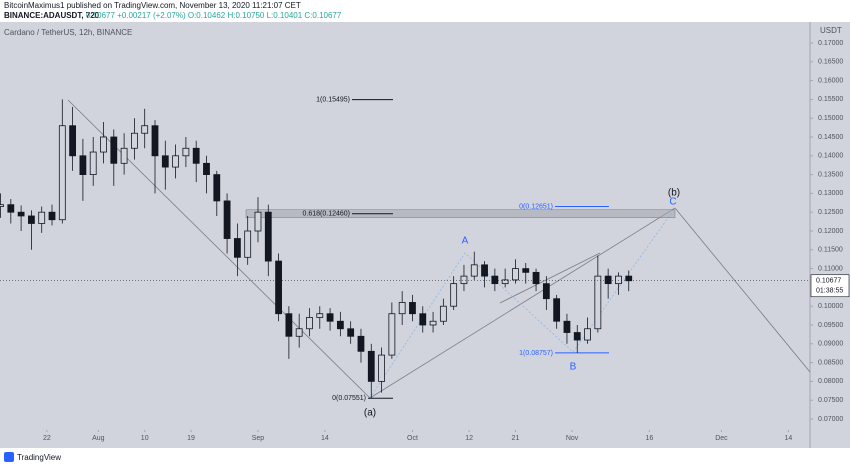 The height and width of the screenshot is (472, 850). What do you see at coordinates (333, 99) in the screenshot?
I see `fib-label: 1(0.15495)` at bounding box center [333, 99].